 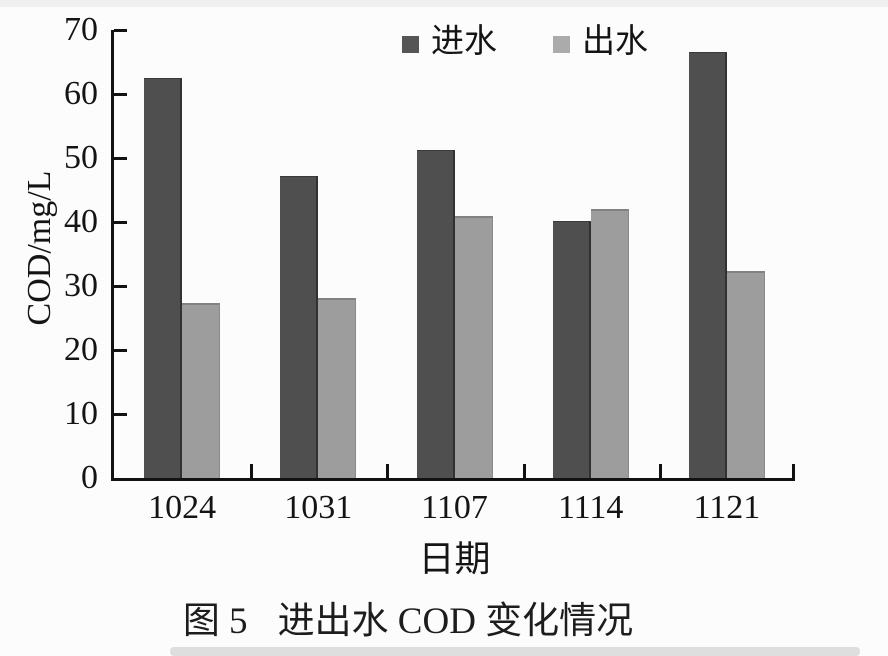 What do you see at coordinates (89, 477) in the screenshot?
I see `y-tick-label-0: 0` at bounding box center [89, 477].